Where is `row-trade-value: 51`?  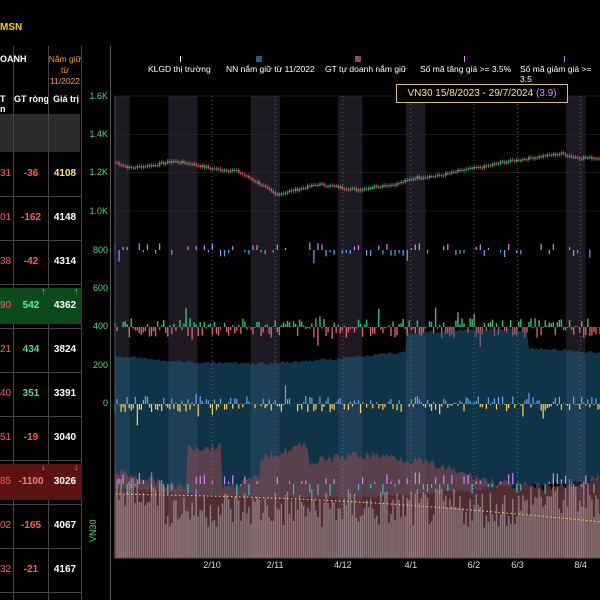 row-trade-value: 51 is located at coordinates (6, 437).